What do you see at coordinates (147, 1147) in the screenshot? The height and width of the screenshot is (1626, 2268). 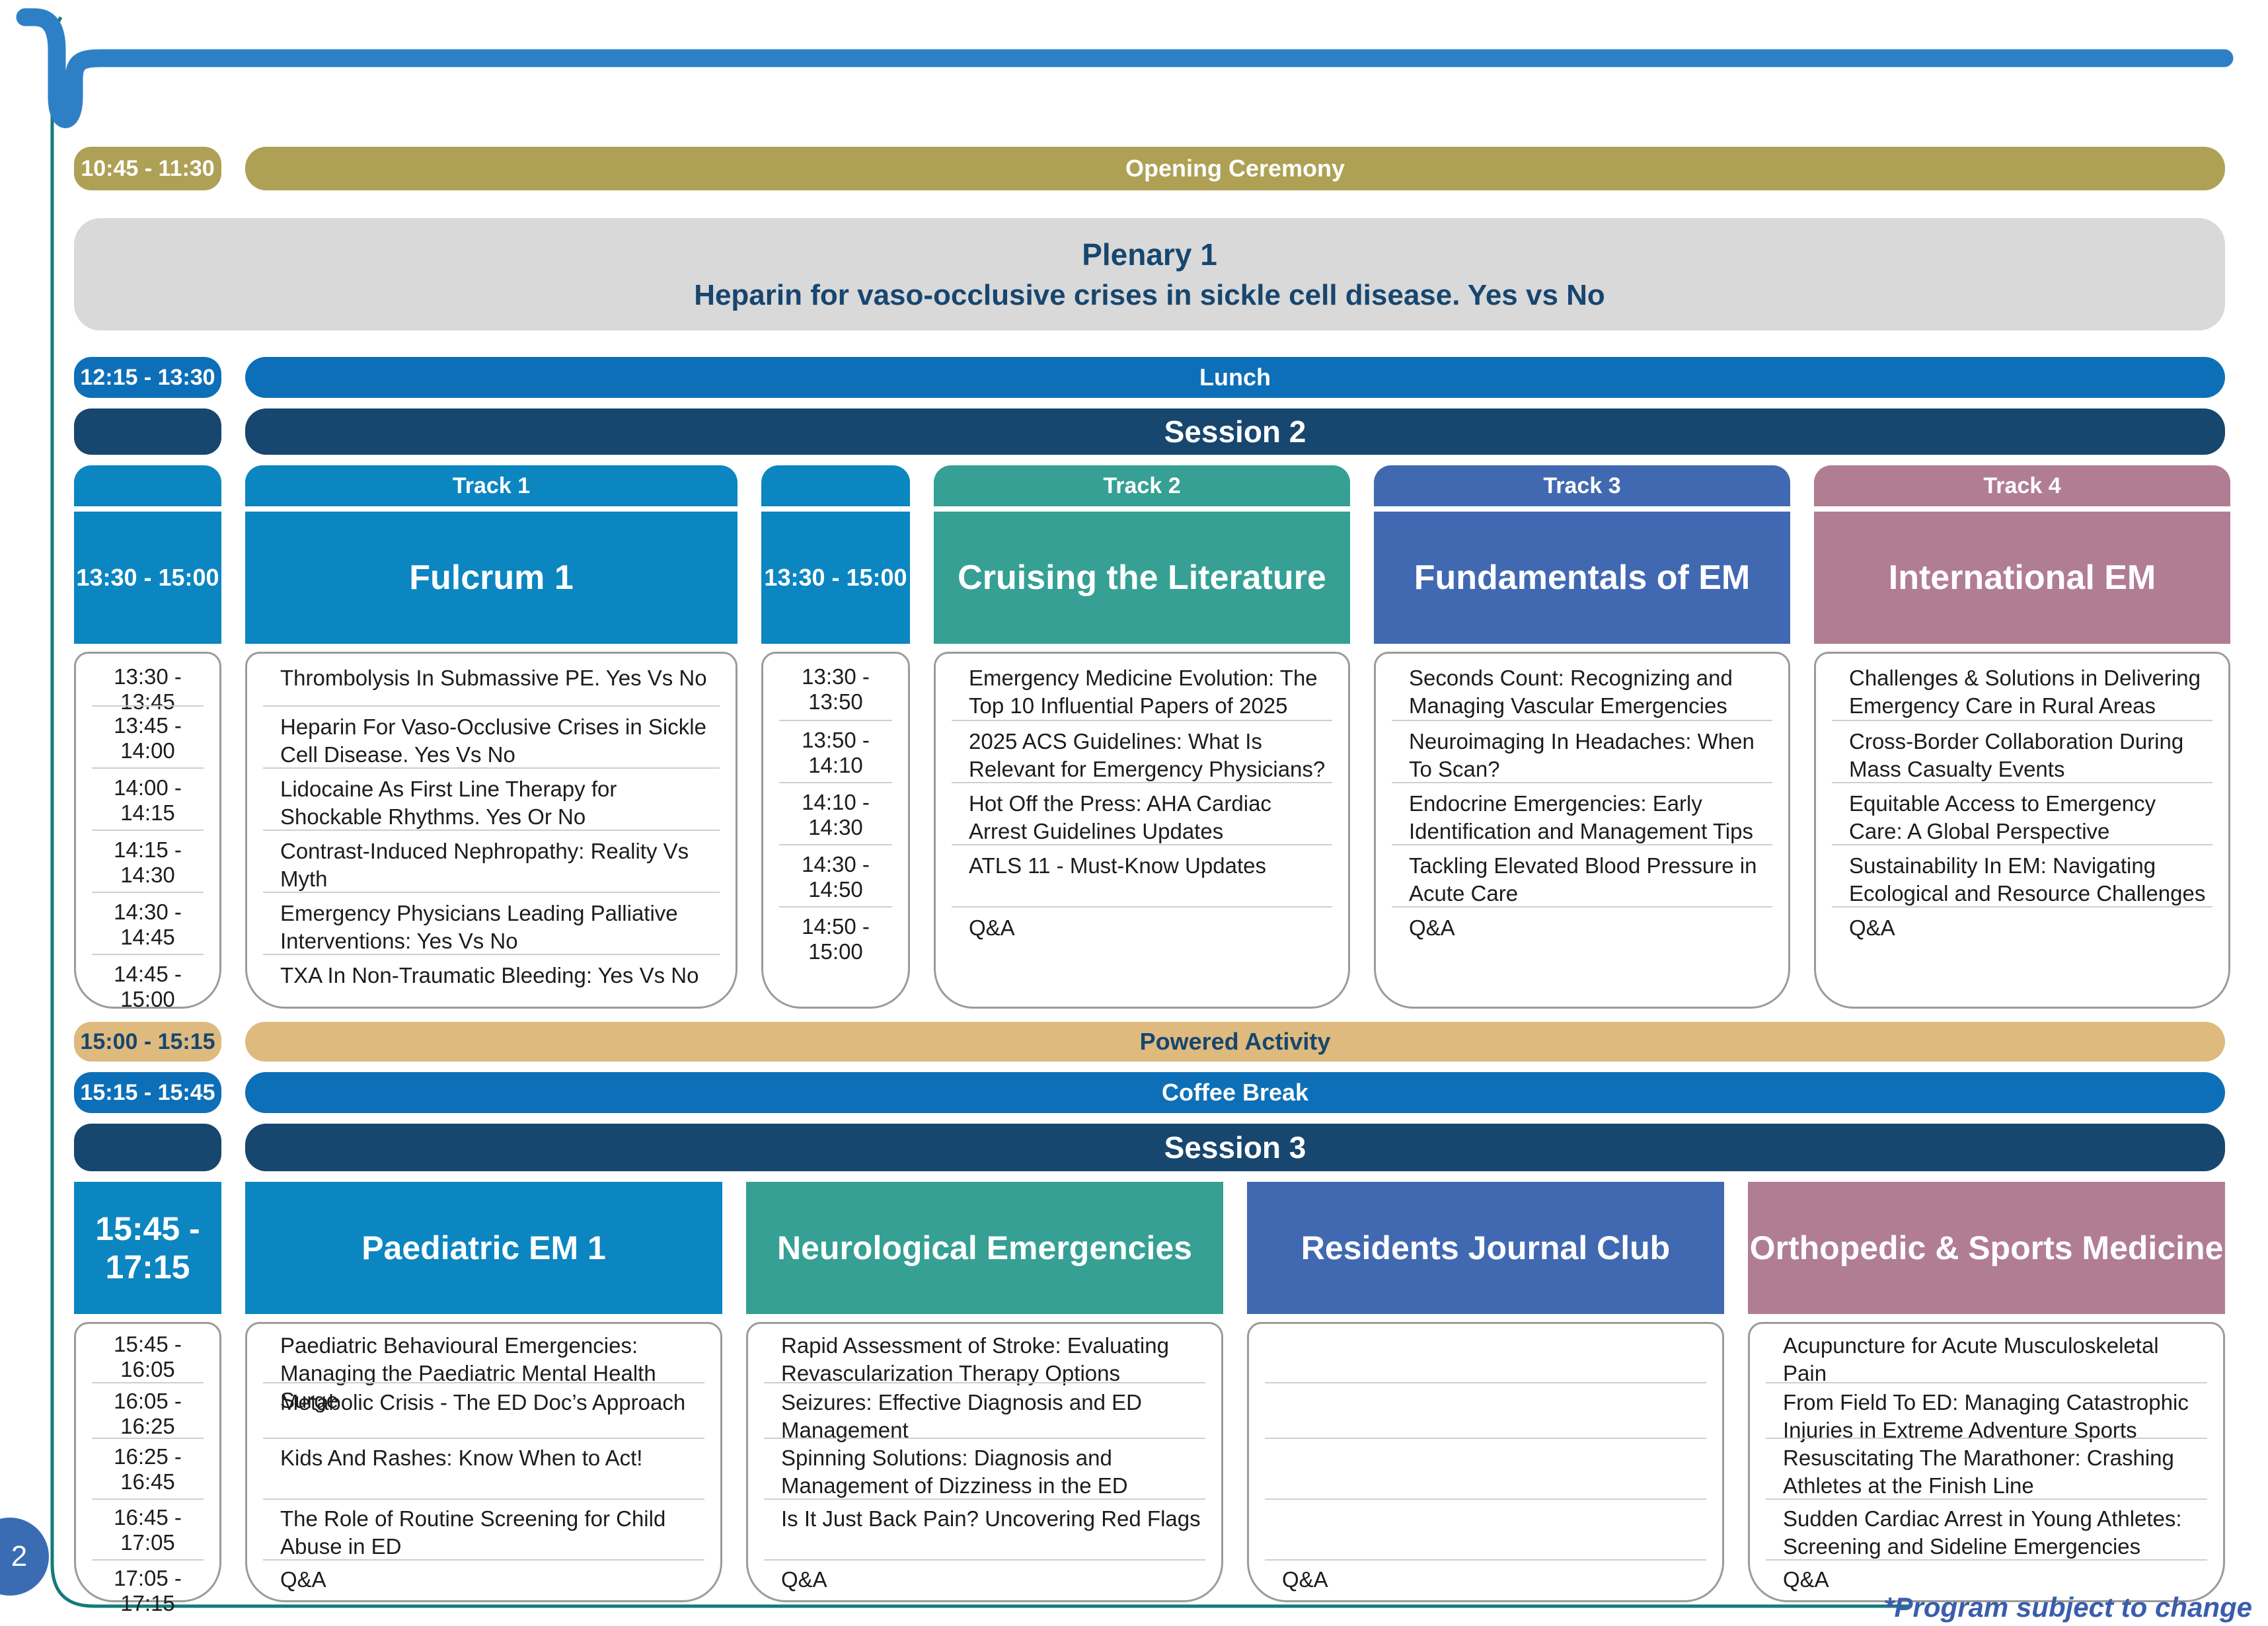 I see `session3-chip` at bounding box center [147, 1147].